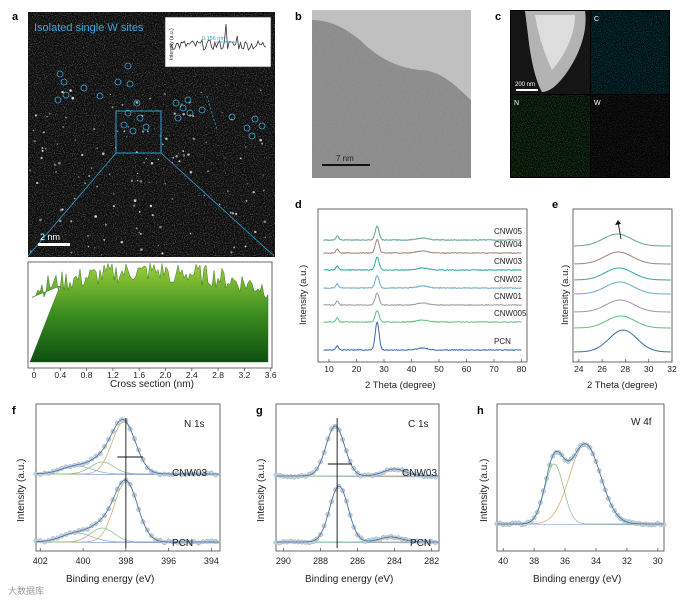  Describe the element at coordinates (34, 375) in the screenshot. I see `surface-tick: 0` at that location.